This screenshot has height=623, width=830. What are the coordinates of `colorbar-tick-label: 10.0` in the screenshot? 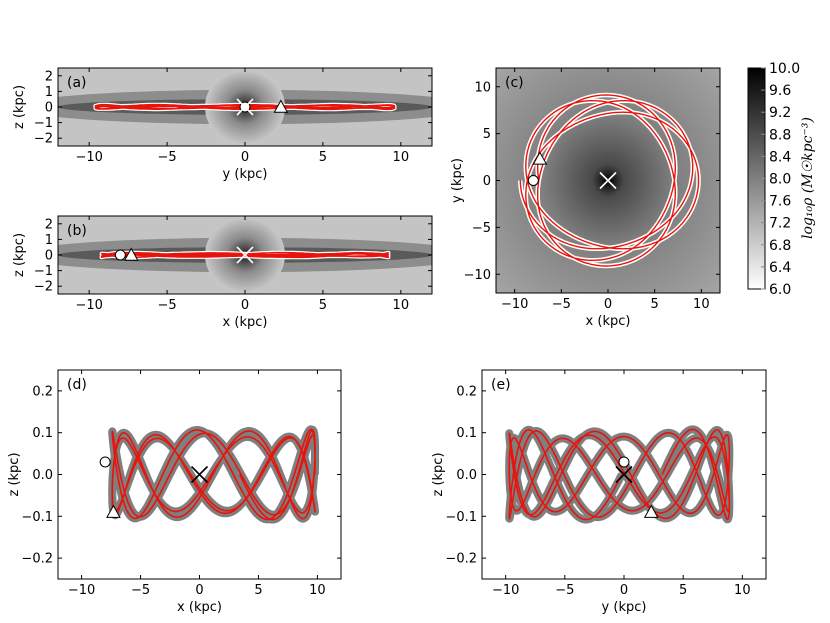 It's located at (784, 69).